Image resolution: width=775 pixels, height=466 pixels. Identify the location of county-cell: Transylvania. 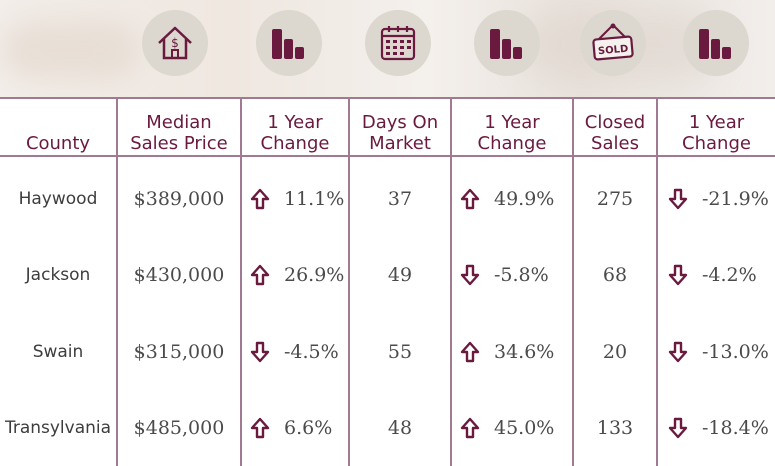
(58, 428).